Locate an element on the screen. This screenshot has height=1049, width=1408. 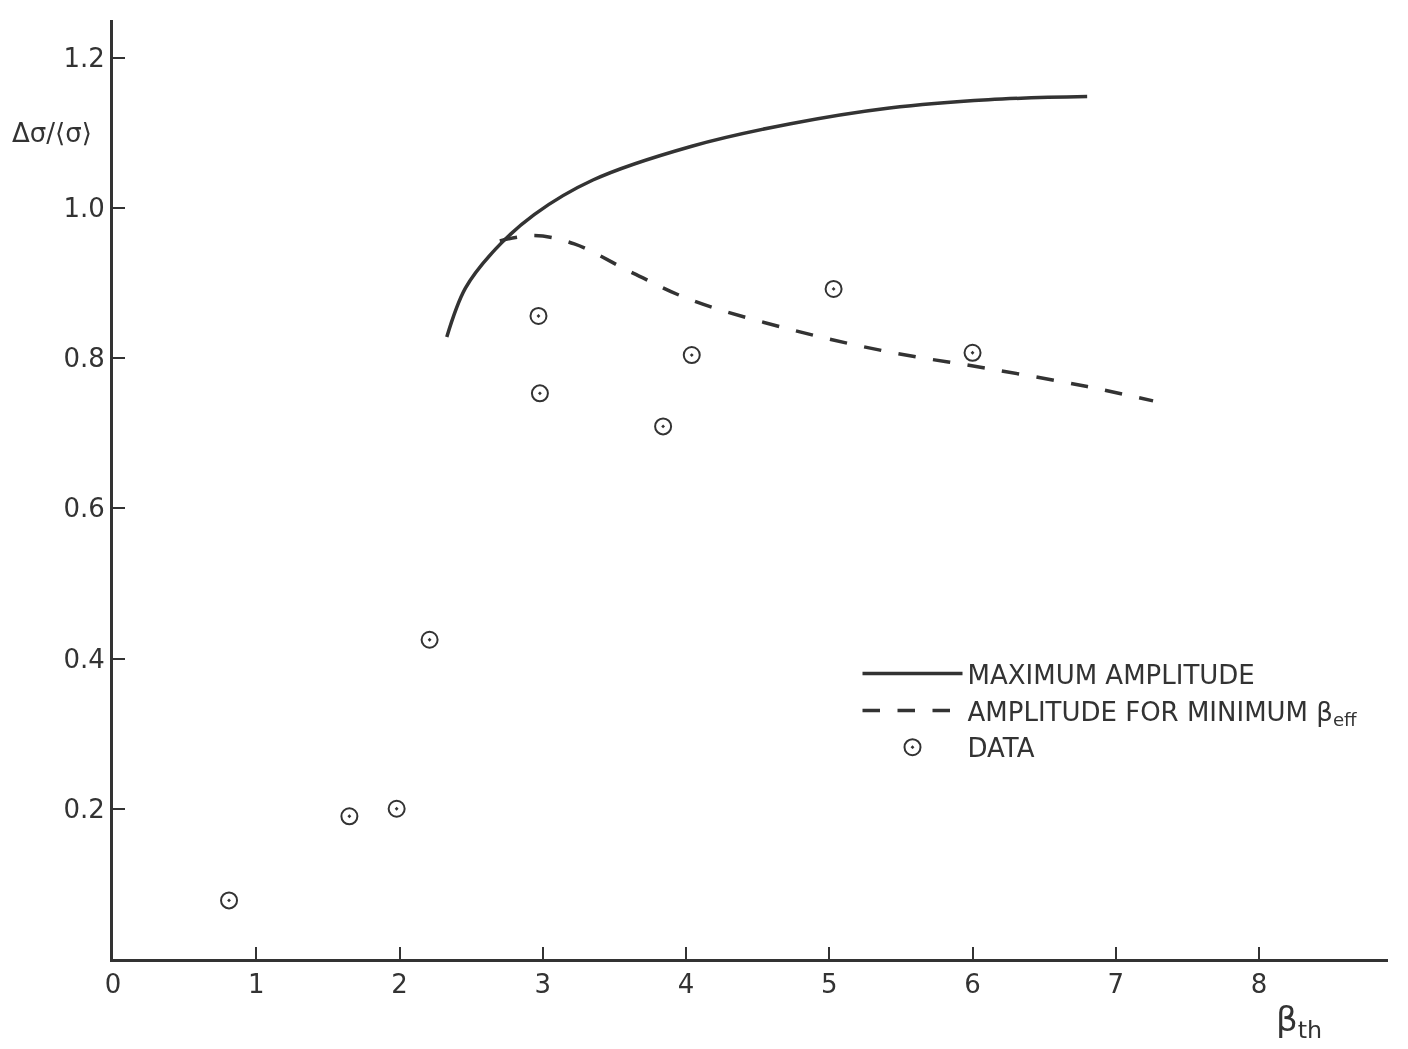
x-axis-title: β$_{th}$ is located at coordinates (1299, 1022).